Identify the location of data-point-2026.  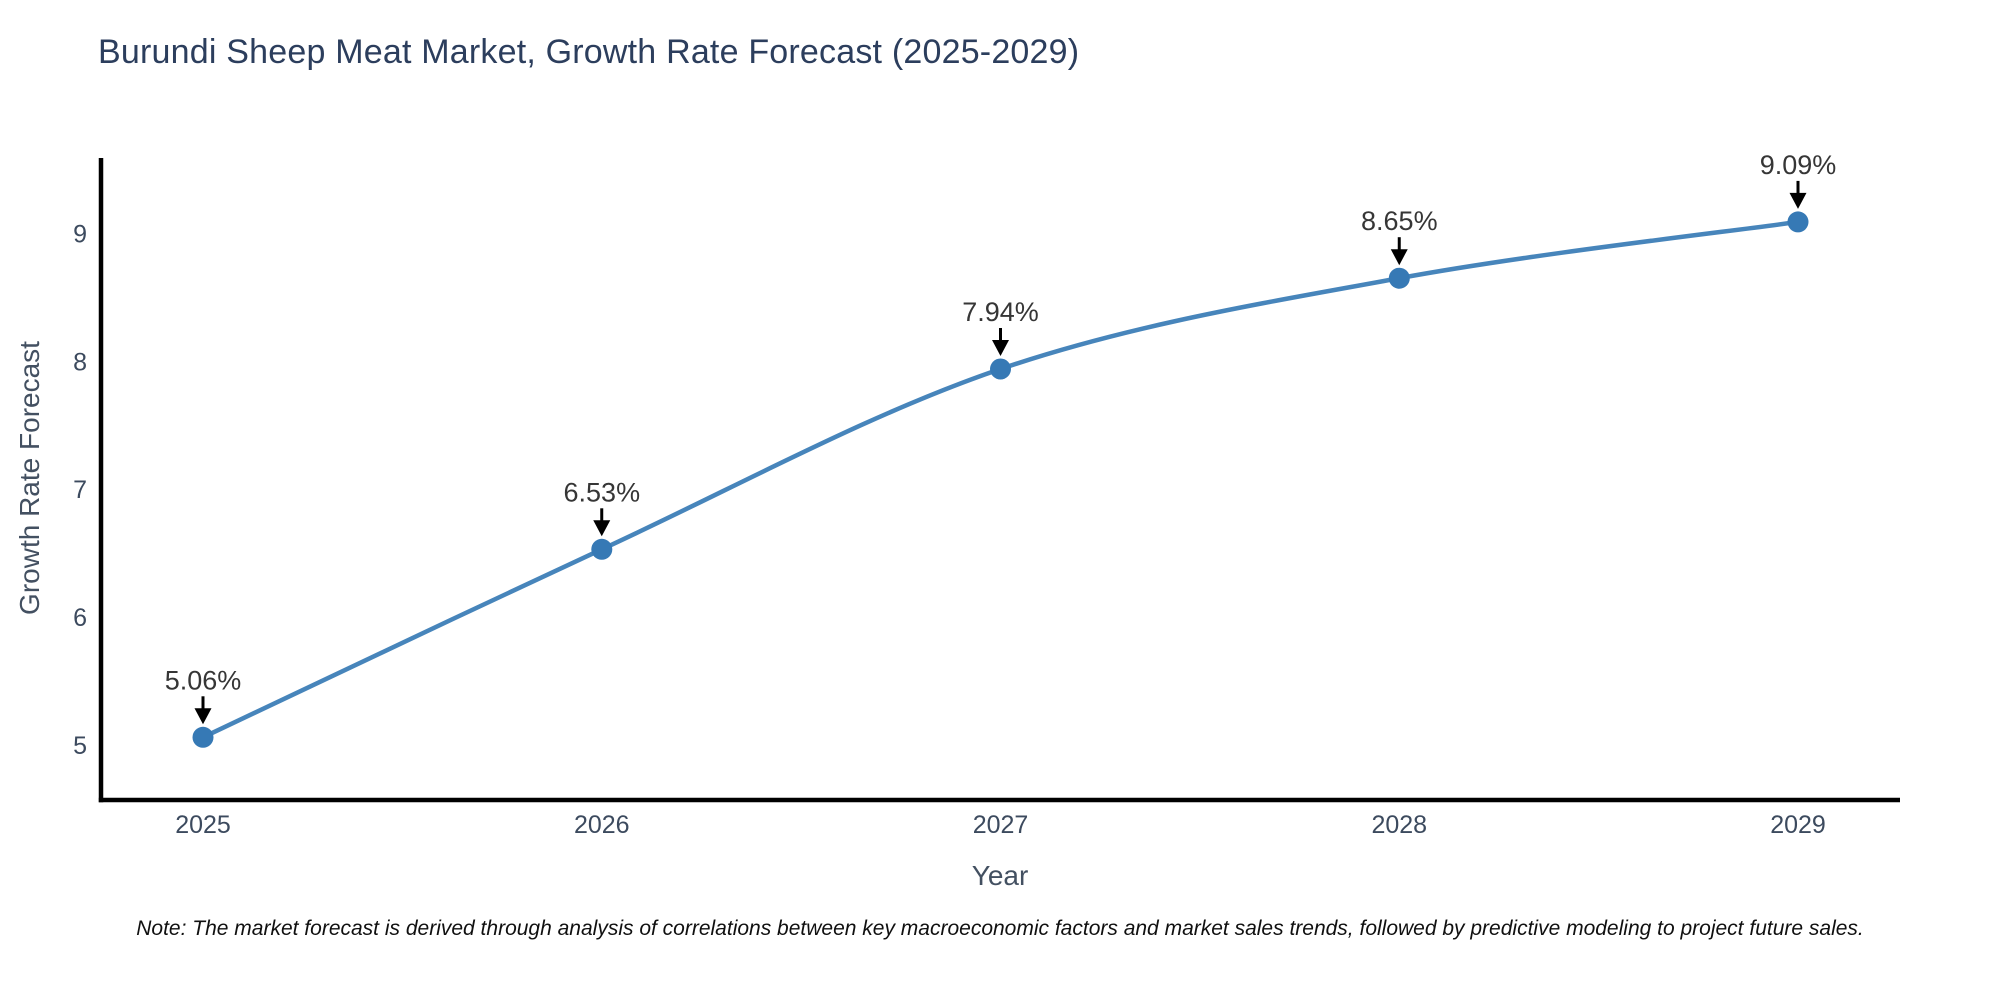
(602, 549).